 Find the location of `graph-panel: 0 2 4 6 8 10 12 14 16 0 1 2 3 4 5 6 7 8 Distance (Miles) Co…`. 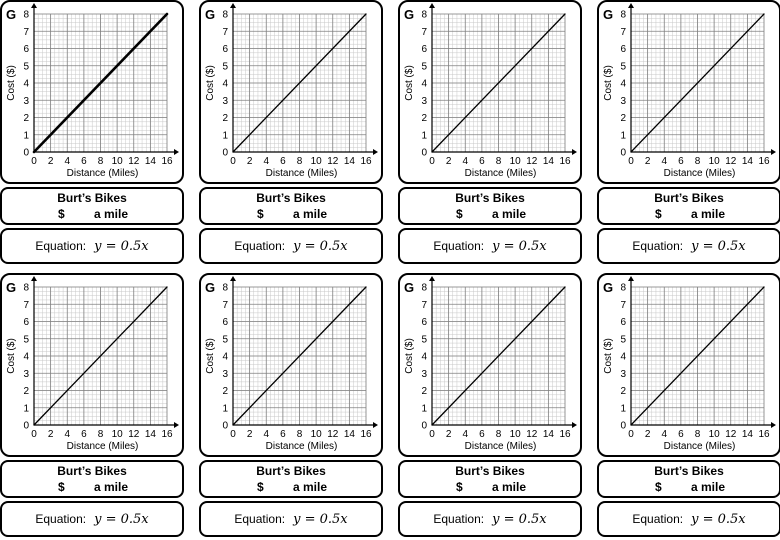

graph-panel: 0 2 4 6 8 10 12 14 16 0 1 2 3 4 5 6 7 8 Distance (Miles) Co… is located at coordinates (291, 92).